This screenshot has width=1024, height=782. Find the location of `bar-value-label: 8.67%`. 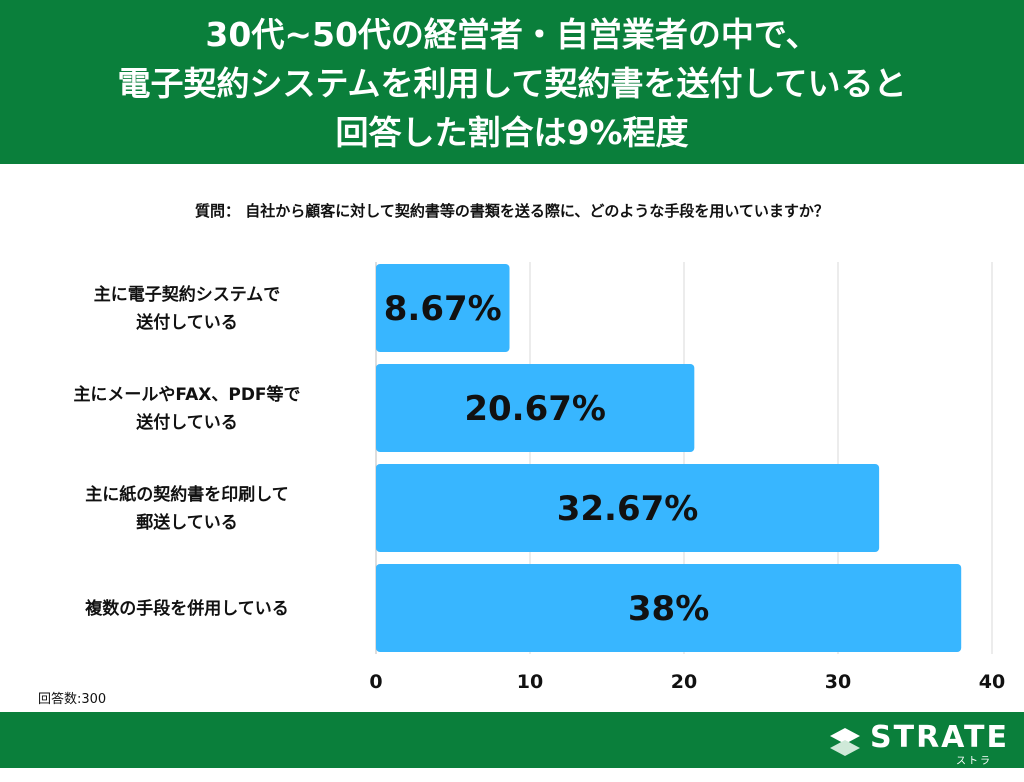

bar-value-label: 8.67% is located at coordinates (443, 309).